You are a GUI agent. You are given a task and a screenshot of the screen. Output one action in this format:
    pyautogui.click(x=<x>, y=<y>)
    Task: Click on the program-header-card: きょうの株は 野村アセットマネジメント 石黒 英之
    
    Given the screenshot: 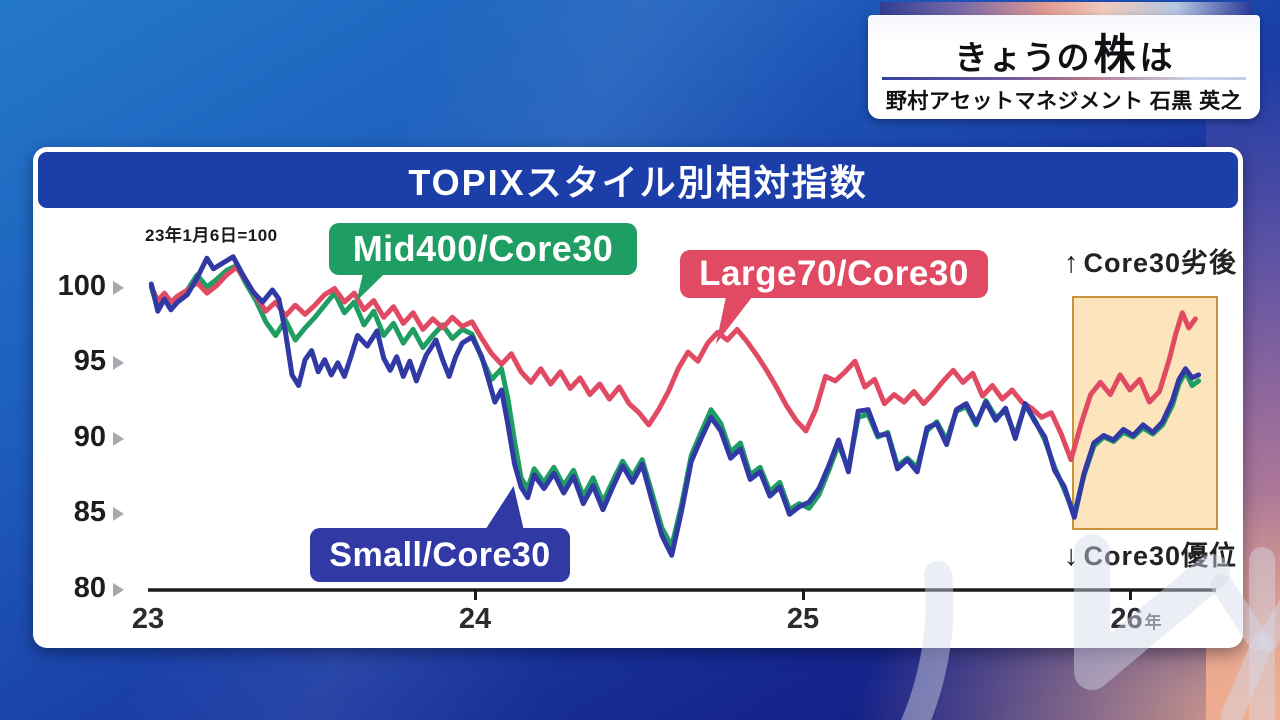 What is the action you would take?
    pyautogui.click(x=1064, y=67)
    